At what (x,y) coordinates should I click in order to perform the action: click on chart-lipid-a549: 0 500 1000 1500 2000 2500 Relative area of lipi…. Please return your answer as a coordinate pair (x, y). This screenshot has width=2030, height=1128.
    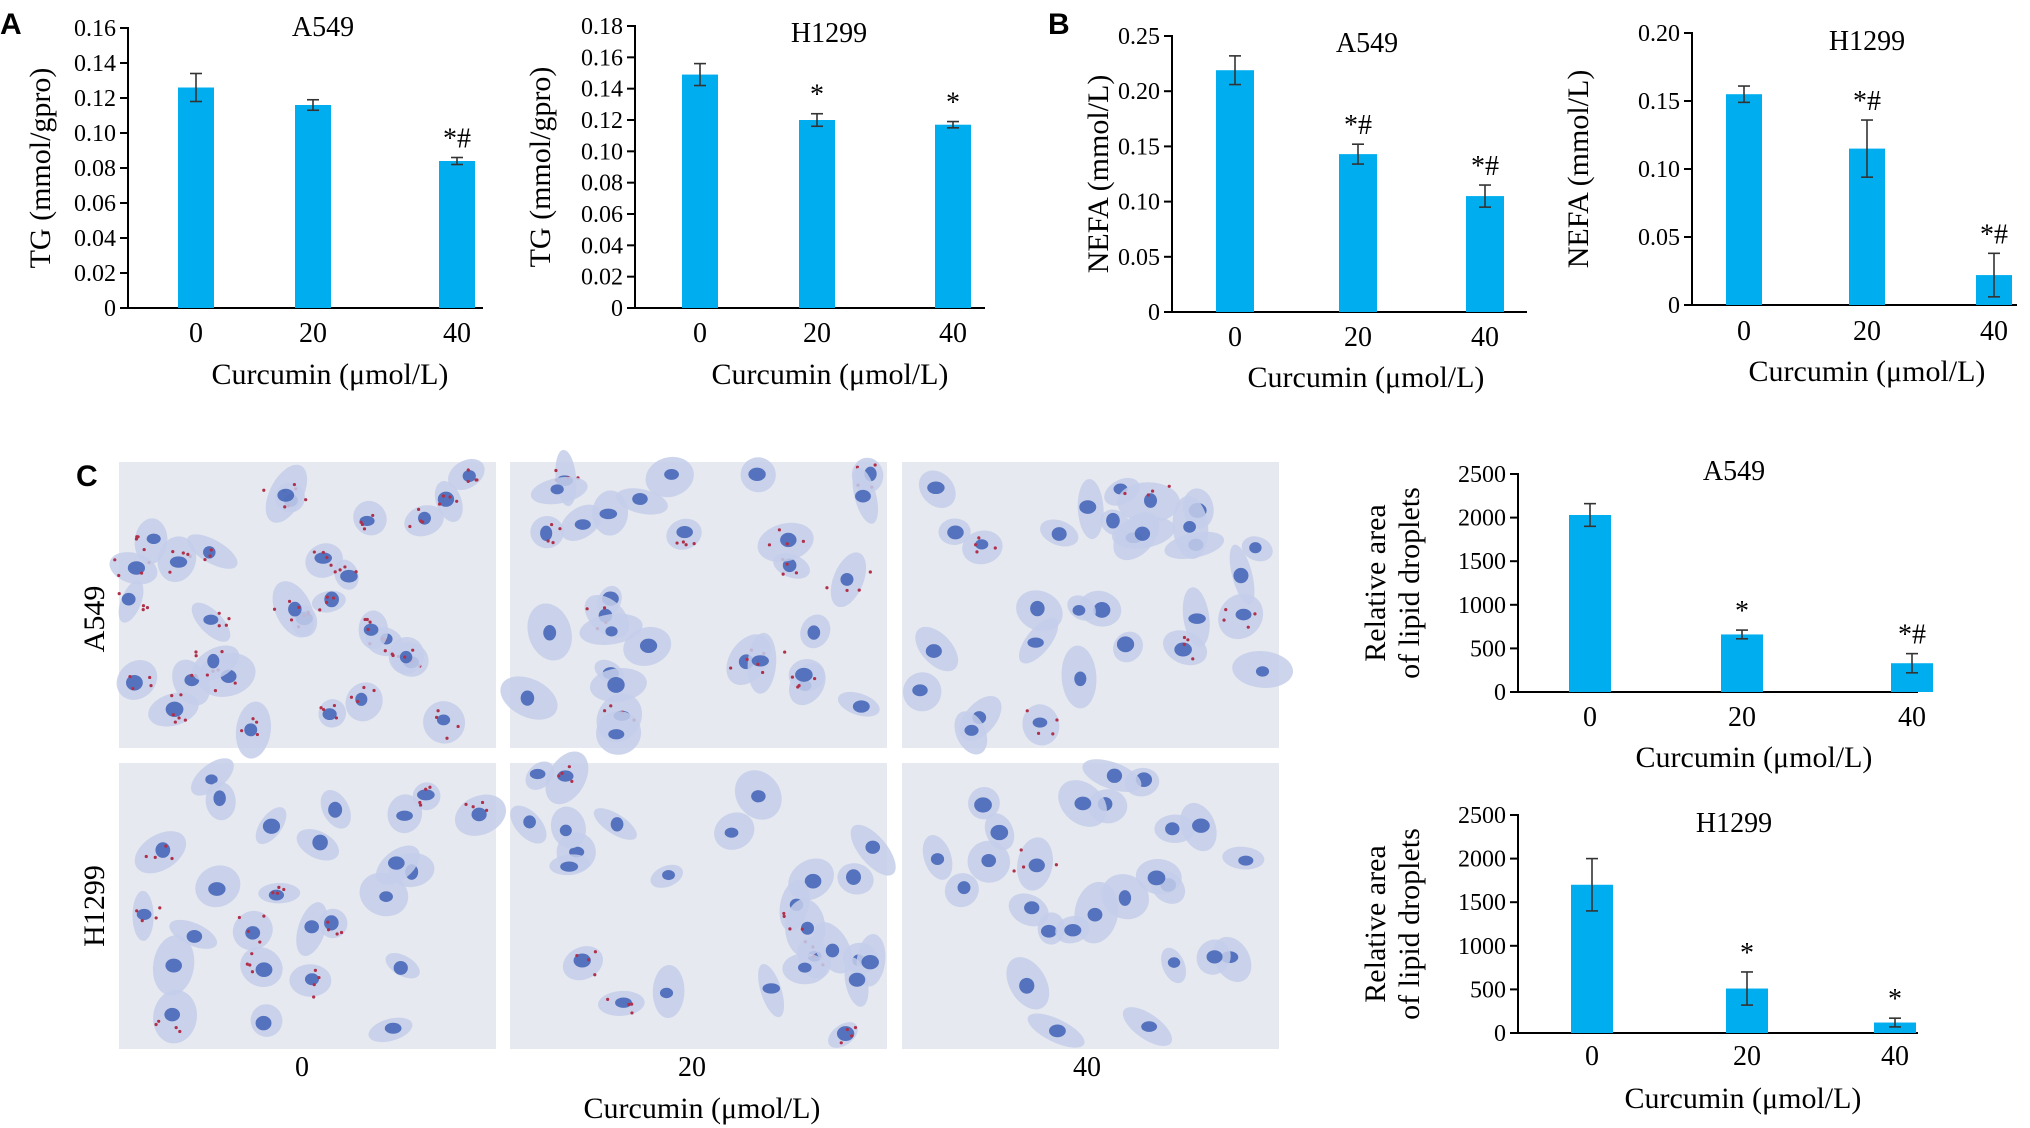
    Looking at the image, I should click on (1646, 615).